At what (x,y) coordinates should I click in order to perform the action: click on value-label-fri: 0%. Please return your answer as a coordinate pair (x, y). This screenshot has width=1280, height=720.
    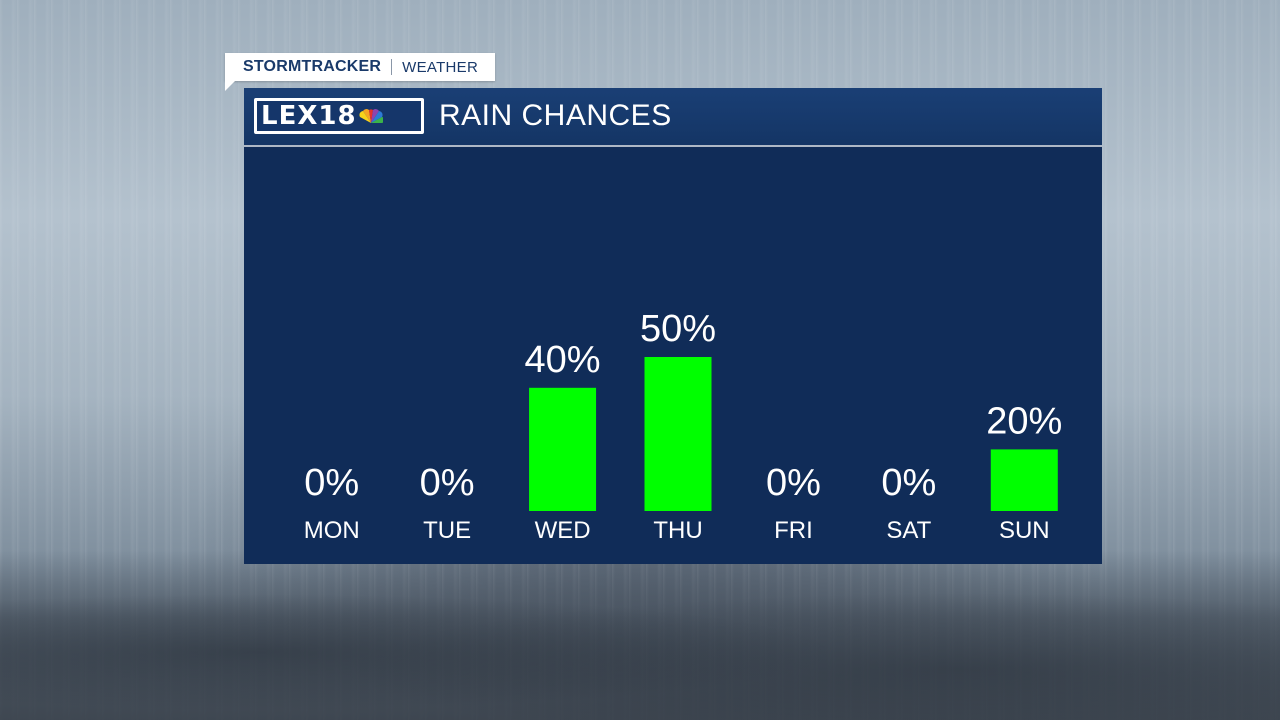
    Looking at the image, I should click on (793, 483).